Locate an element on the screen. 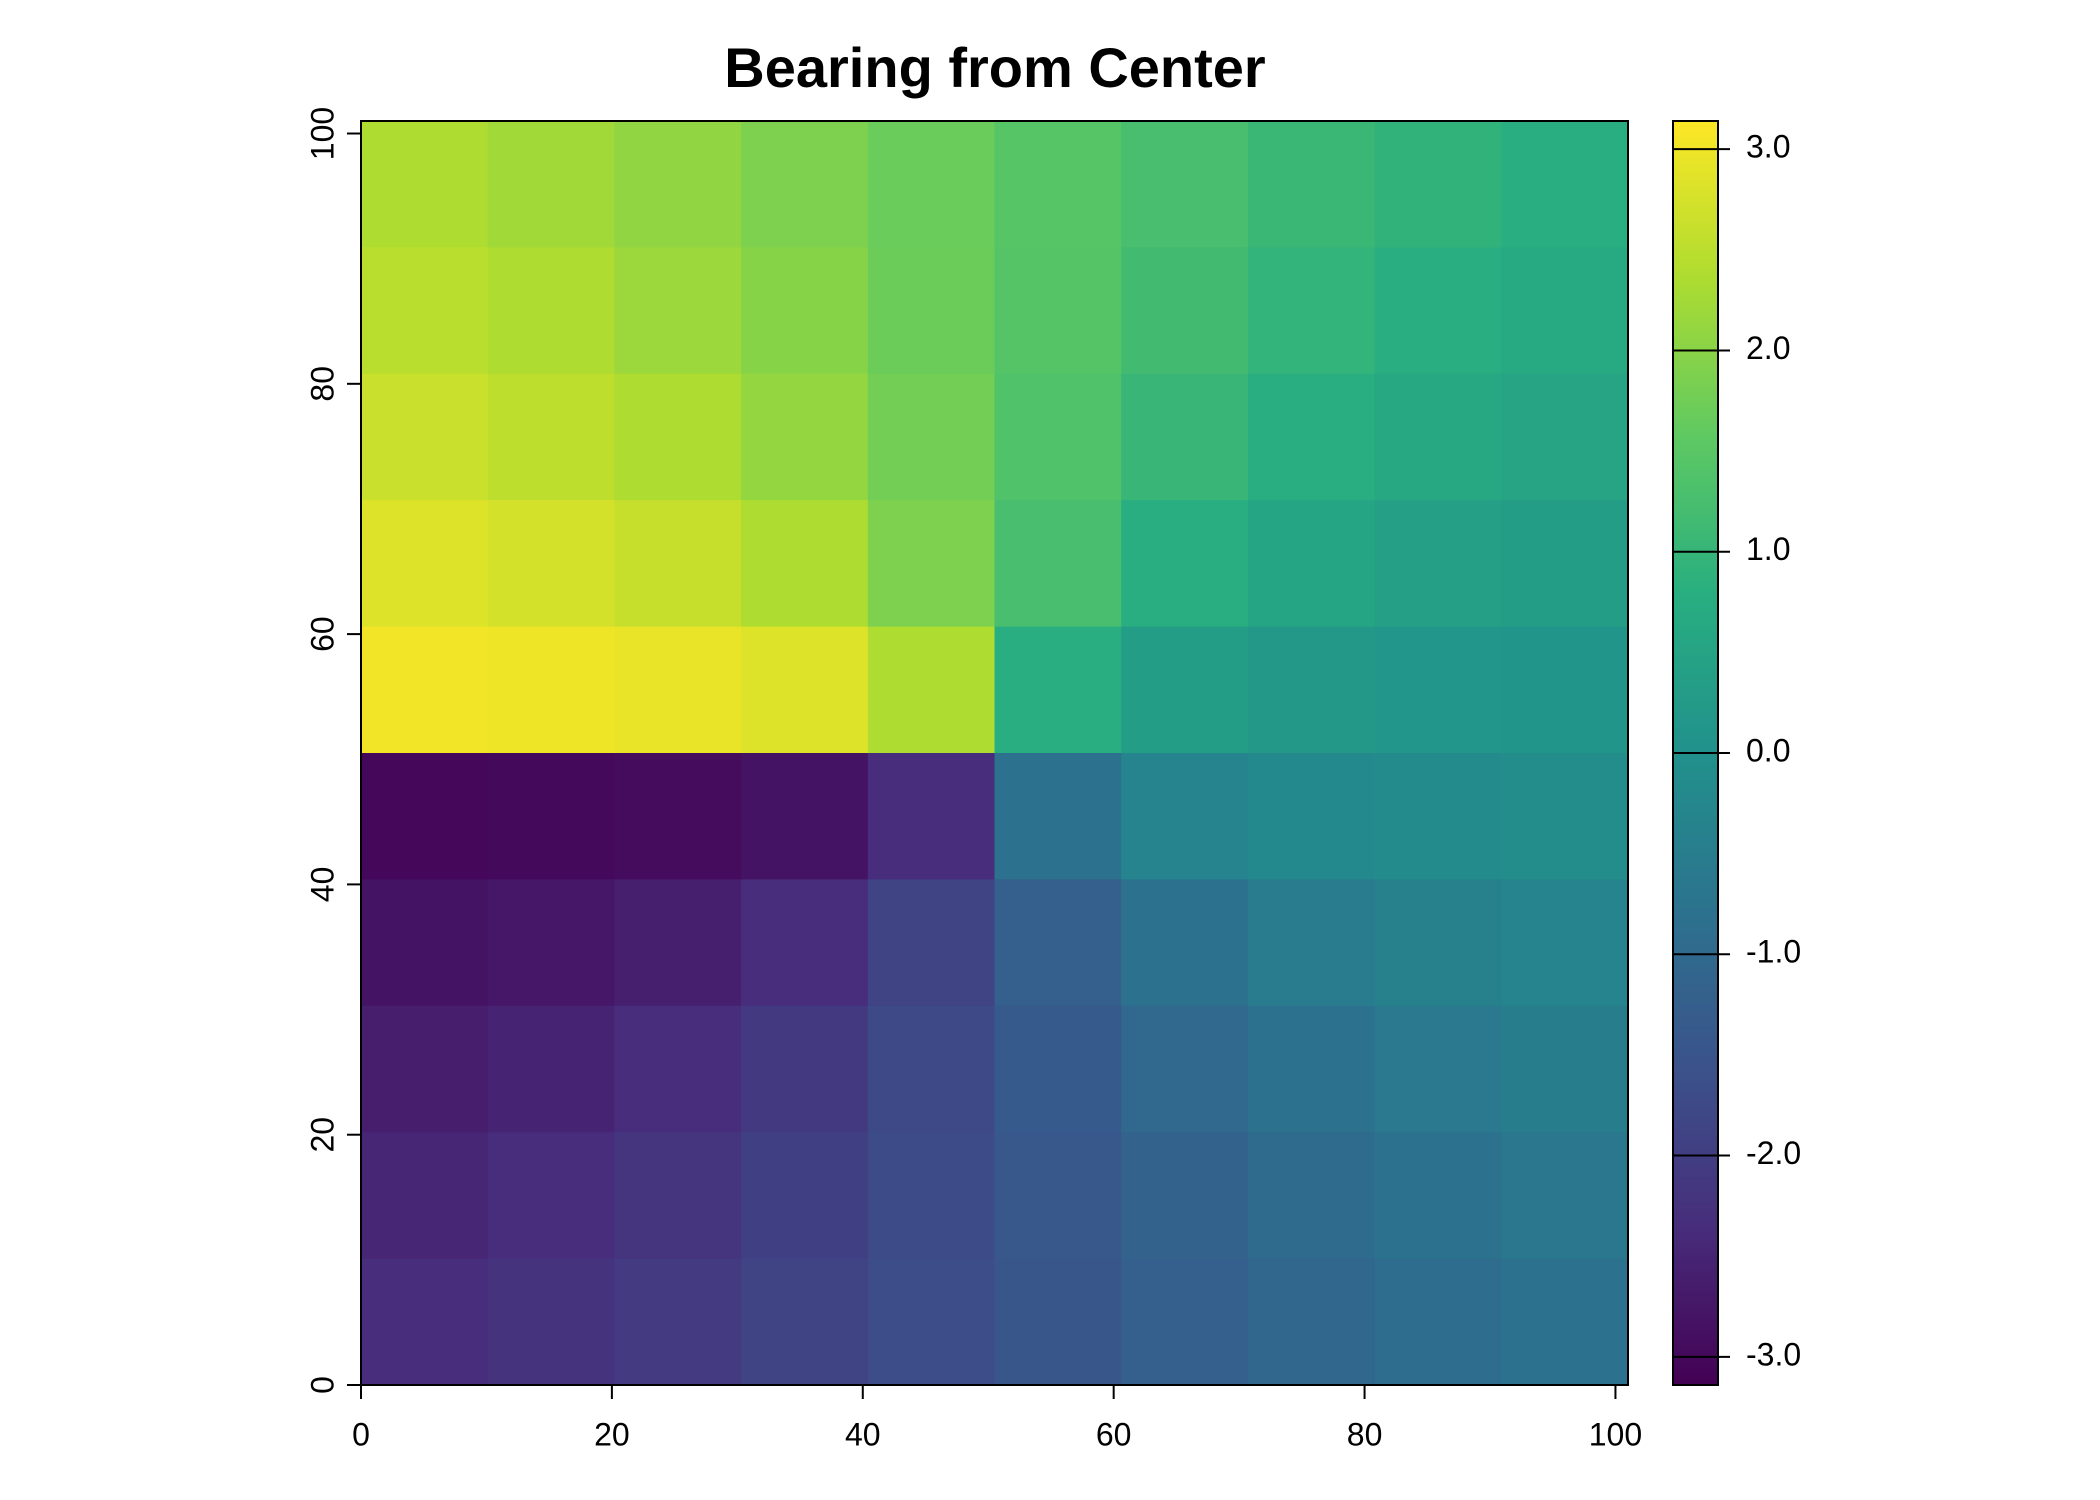  x-tick-label: 100 is located at coordinates (1615, 1434).